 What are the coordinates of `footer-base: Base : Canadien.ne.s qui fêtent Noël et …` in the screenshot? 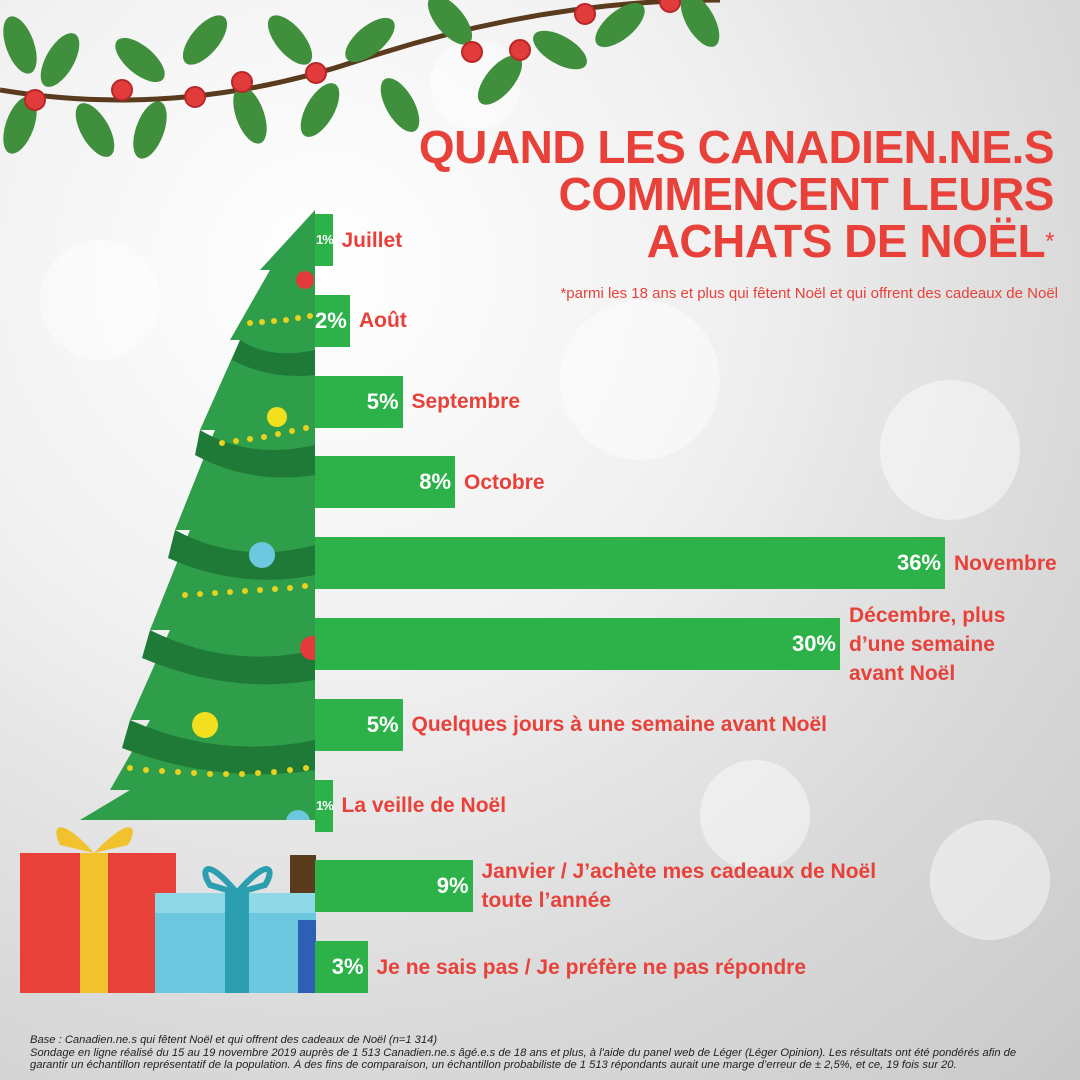 It's located at (234, 1040).